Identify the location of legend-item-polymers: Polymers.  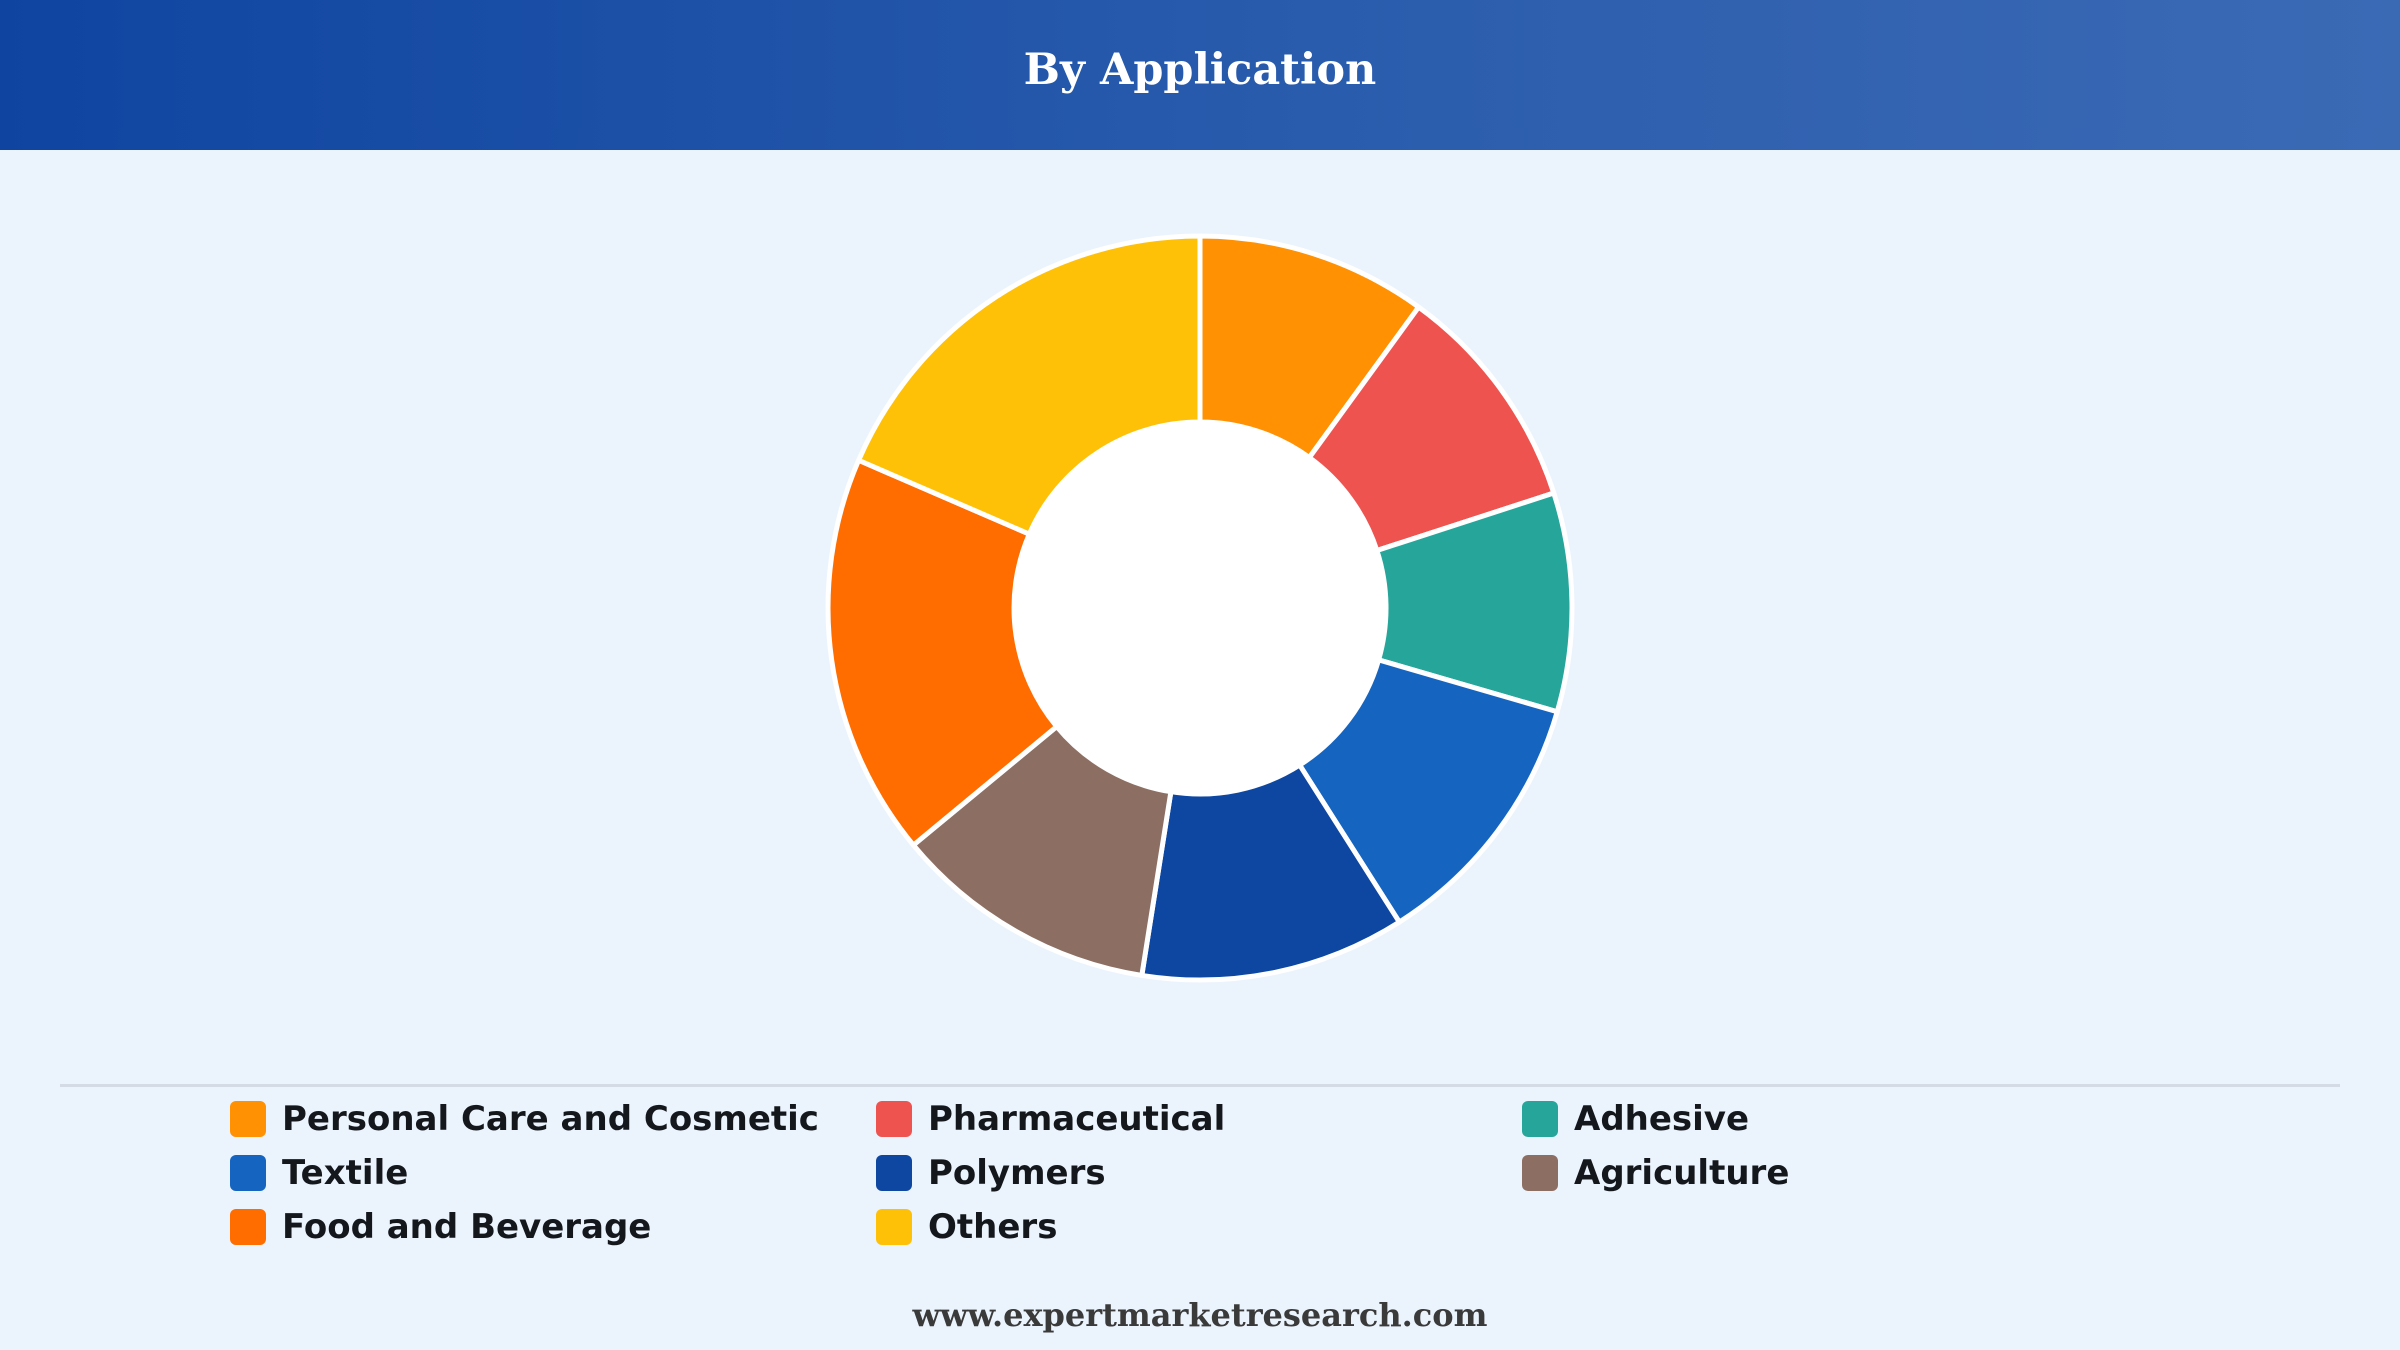
(1199, 1173).